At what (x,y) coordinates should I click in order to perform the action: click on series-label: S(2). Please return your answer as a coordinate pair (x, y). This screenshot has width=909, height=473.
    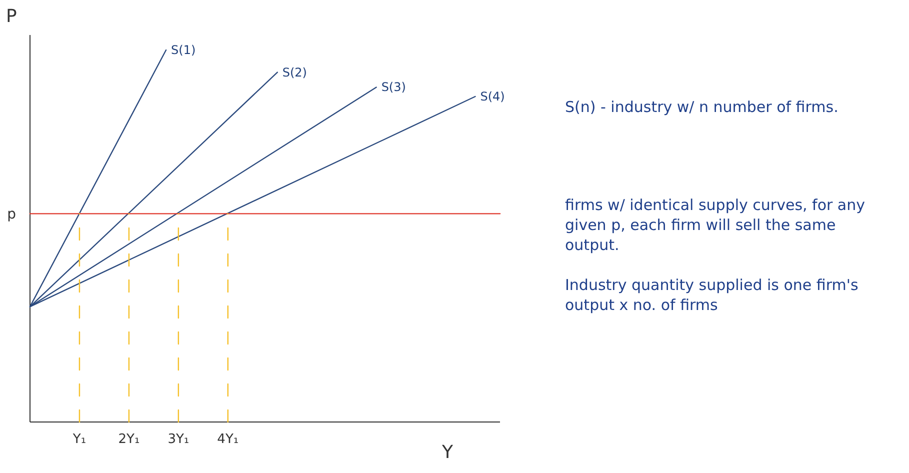
    Looking at the image, I should click on (294, 72).